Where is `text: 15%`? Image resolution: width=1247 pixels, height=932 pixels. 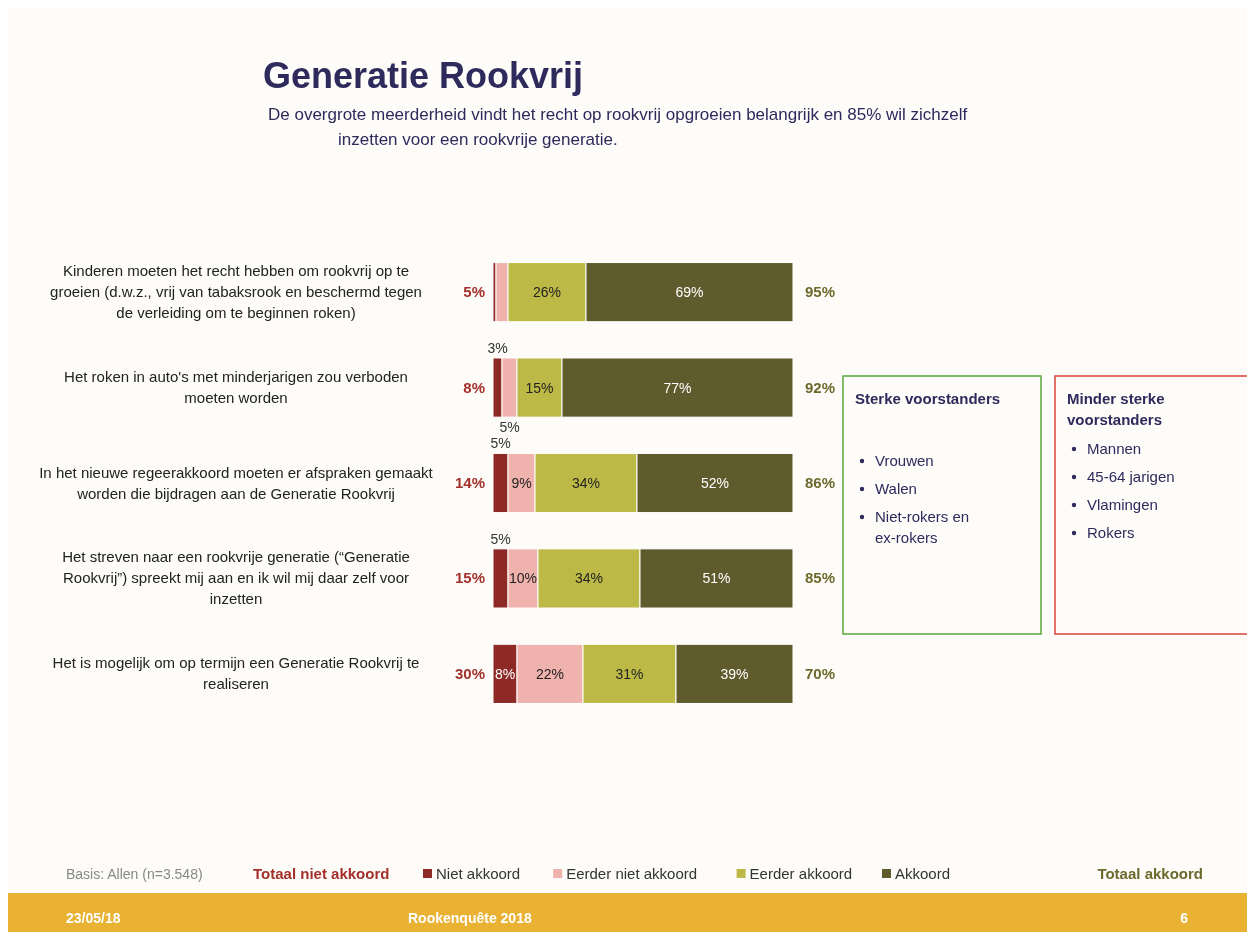 text: 15% is located at coordinates (469, 578).